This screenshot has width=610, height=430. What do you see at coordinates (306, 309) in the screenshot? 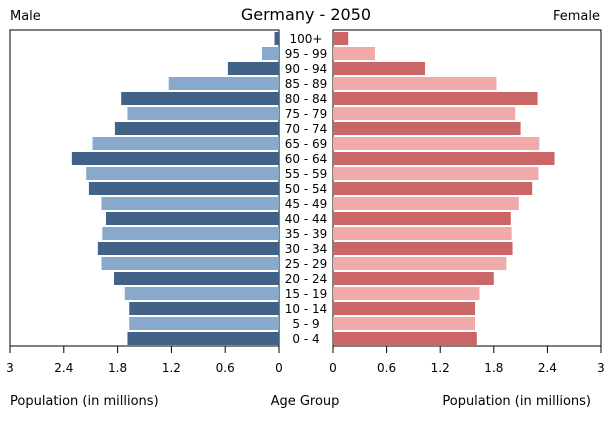
I see `age-group-label: 10 - 14` at bounding box center [306, 309].